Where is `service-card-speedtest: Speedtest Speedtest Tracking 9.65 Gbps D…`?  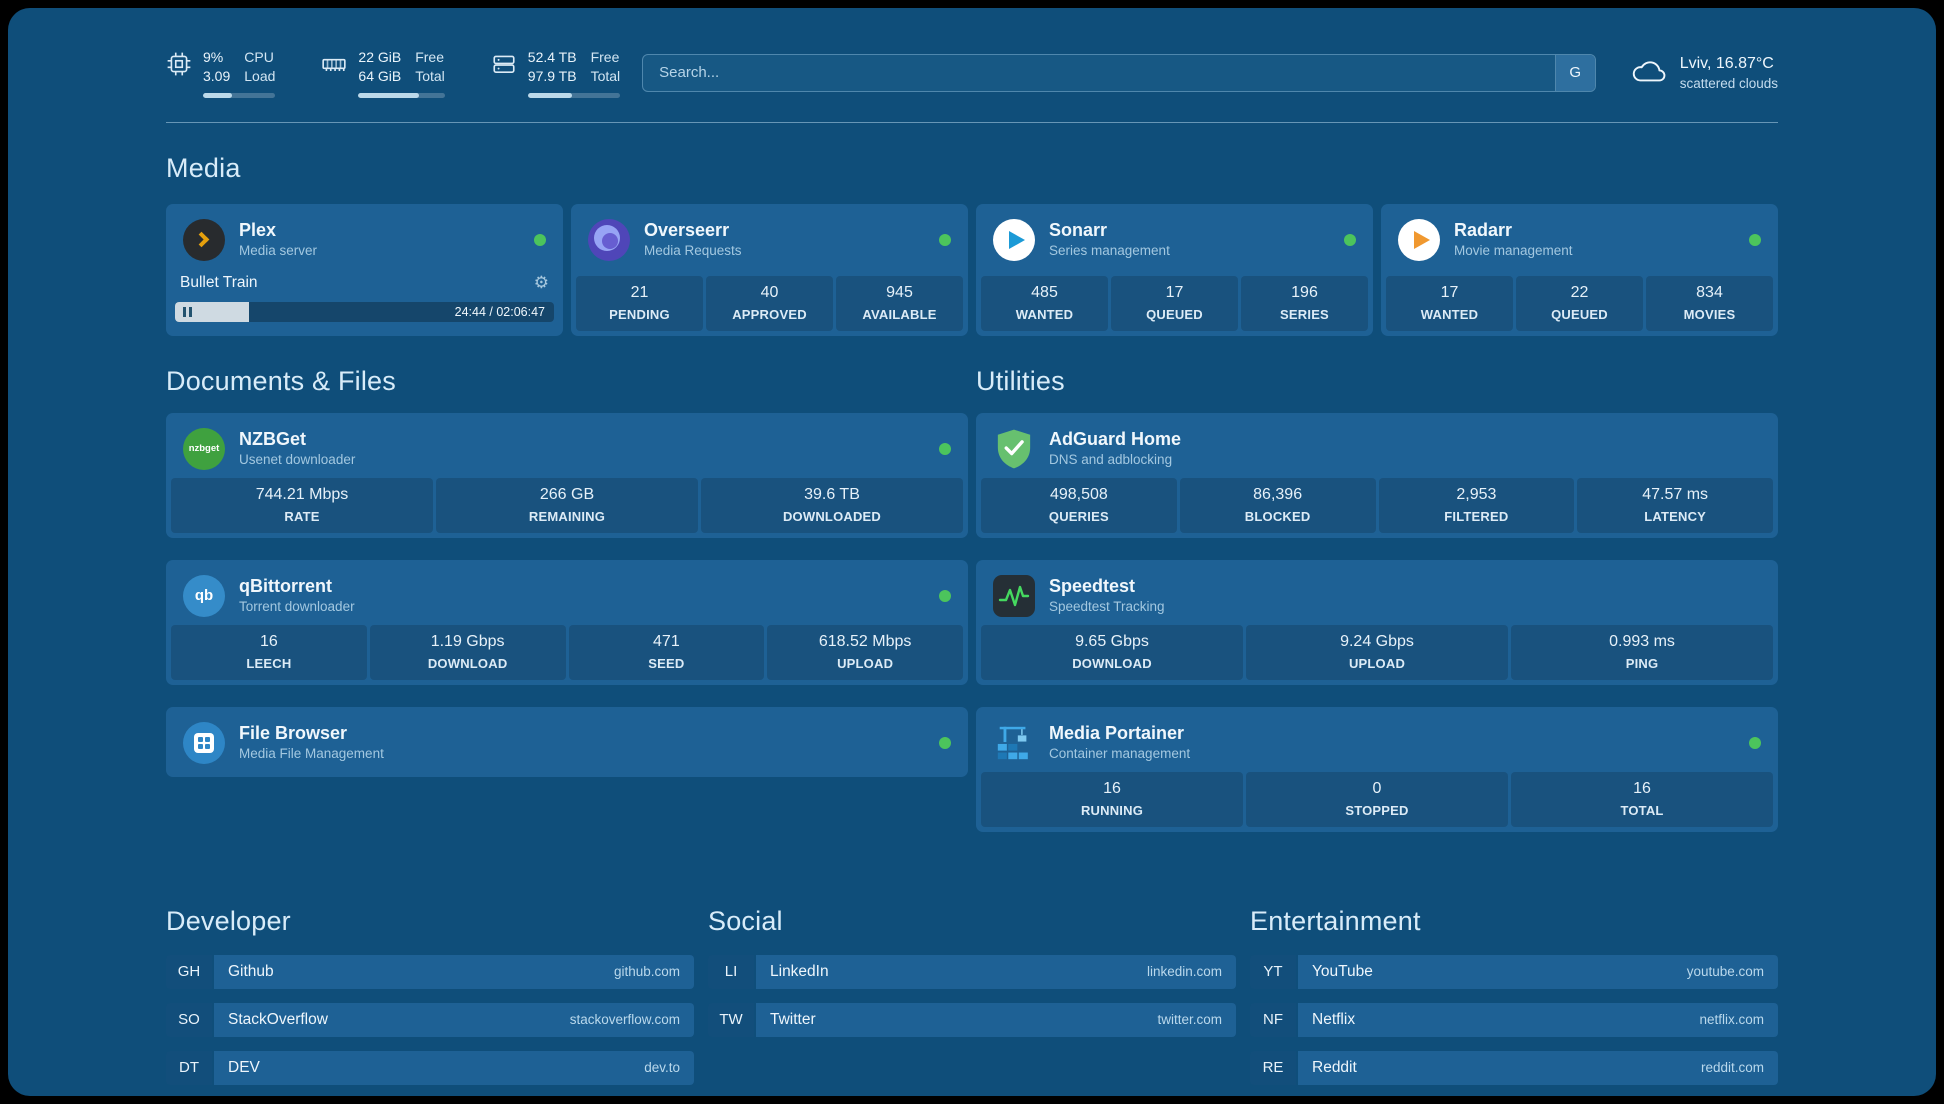 service-card-speedtest: Speedtest Speedtest Tracking 9.65 Gbps D… is located at coordinates (1377, 622).